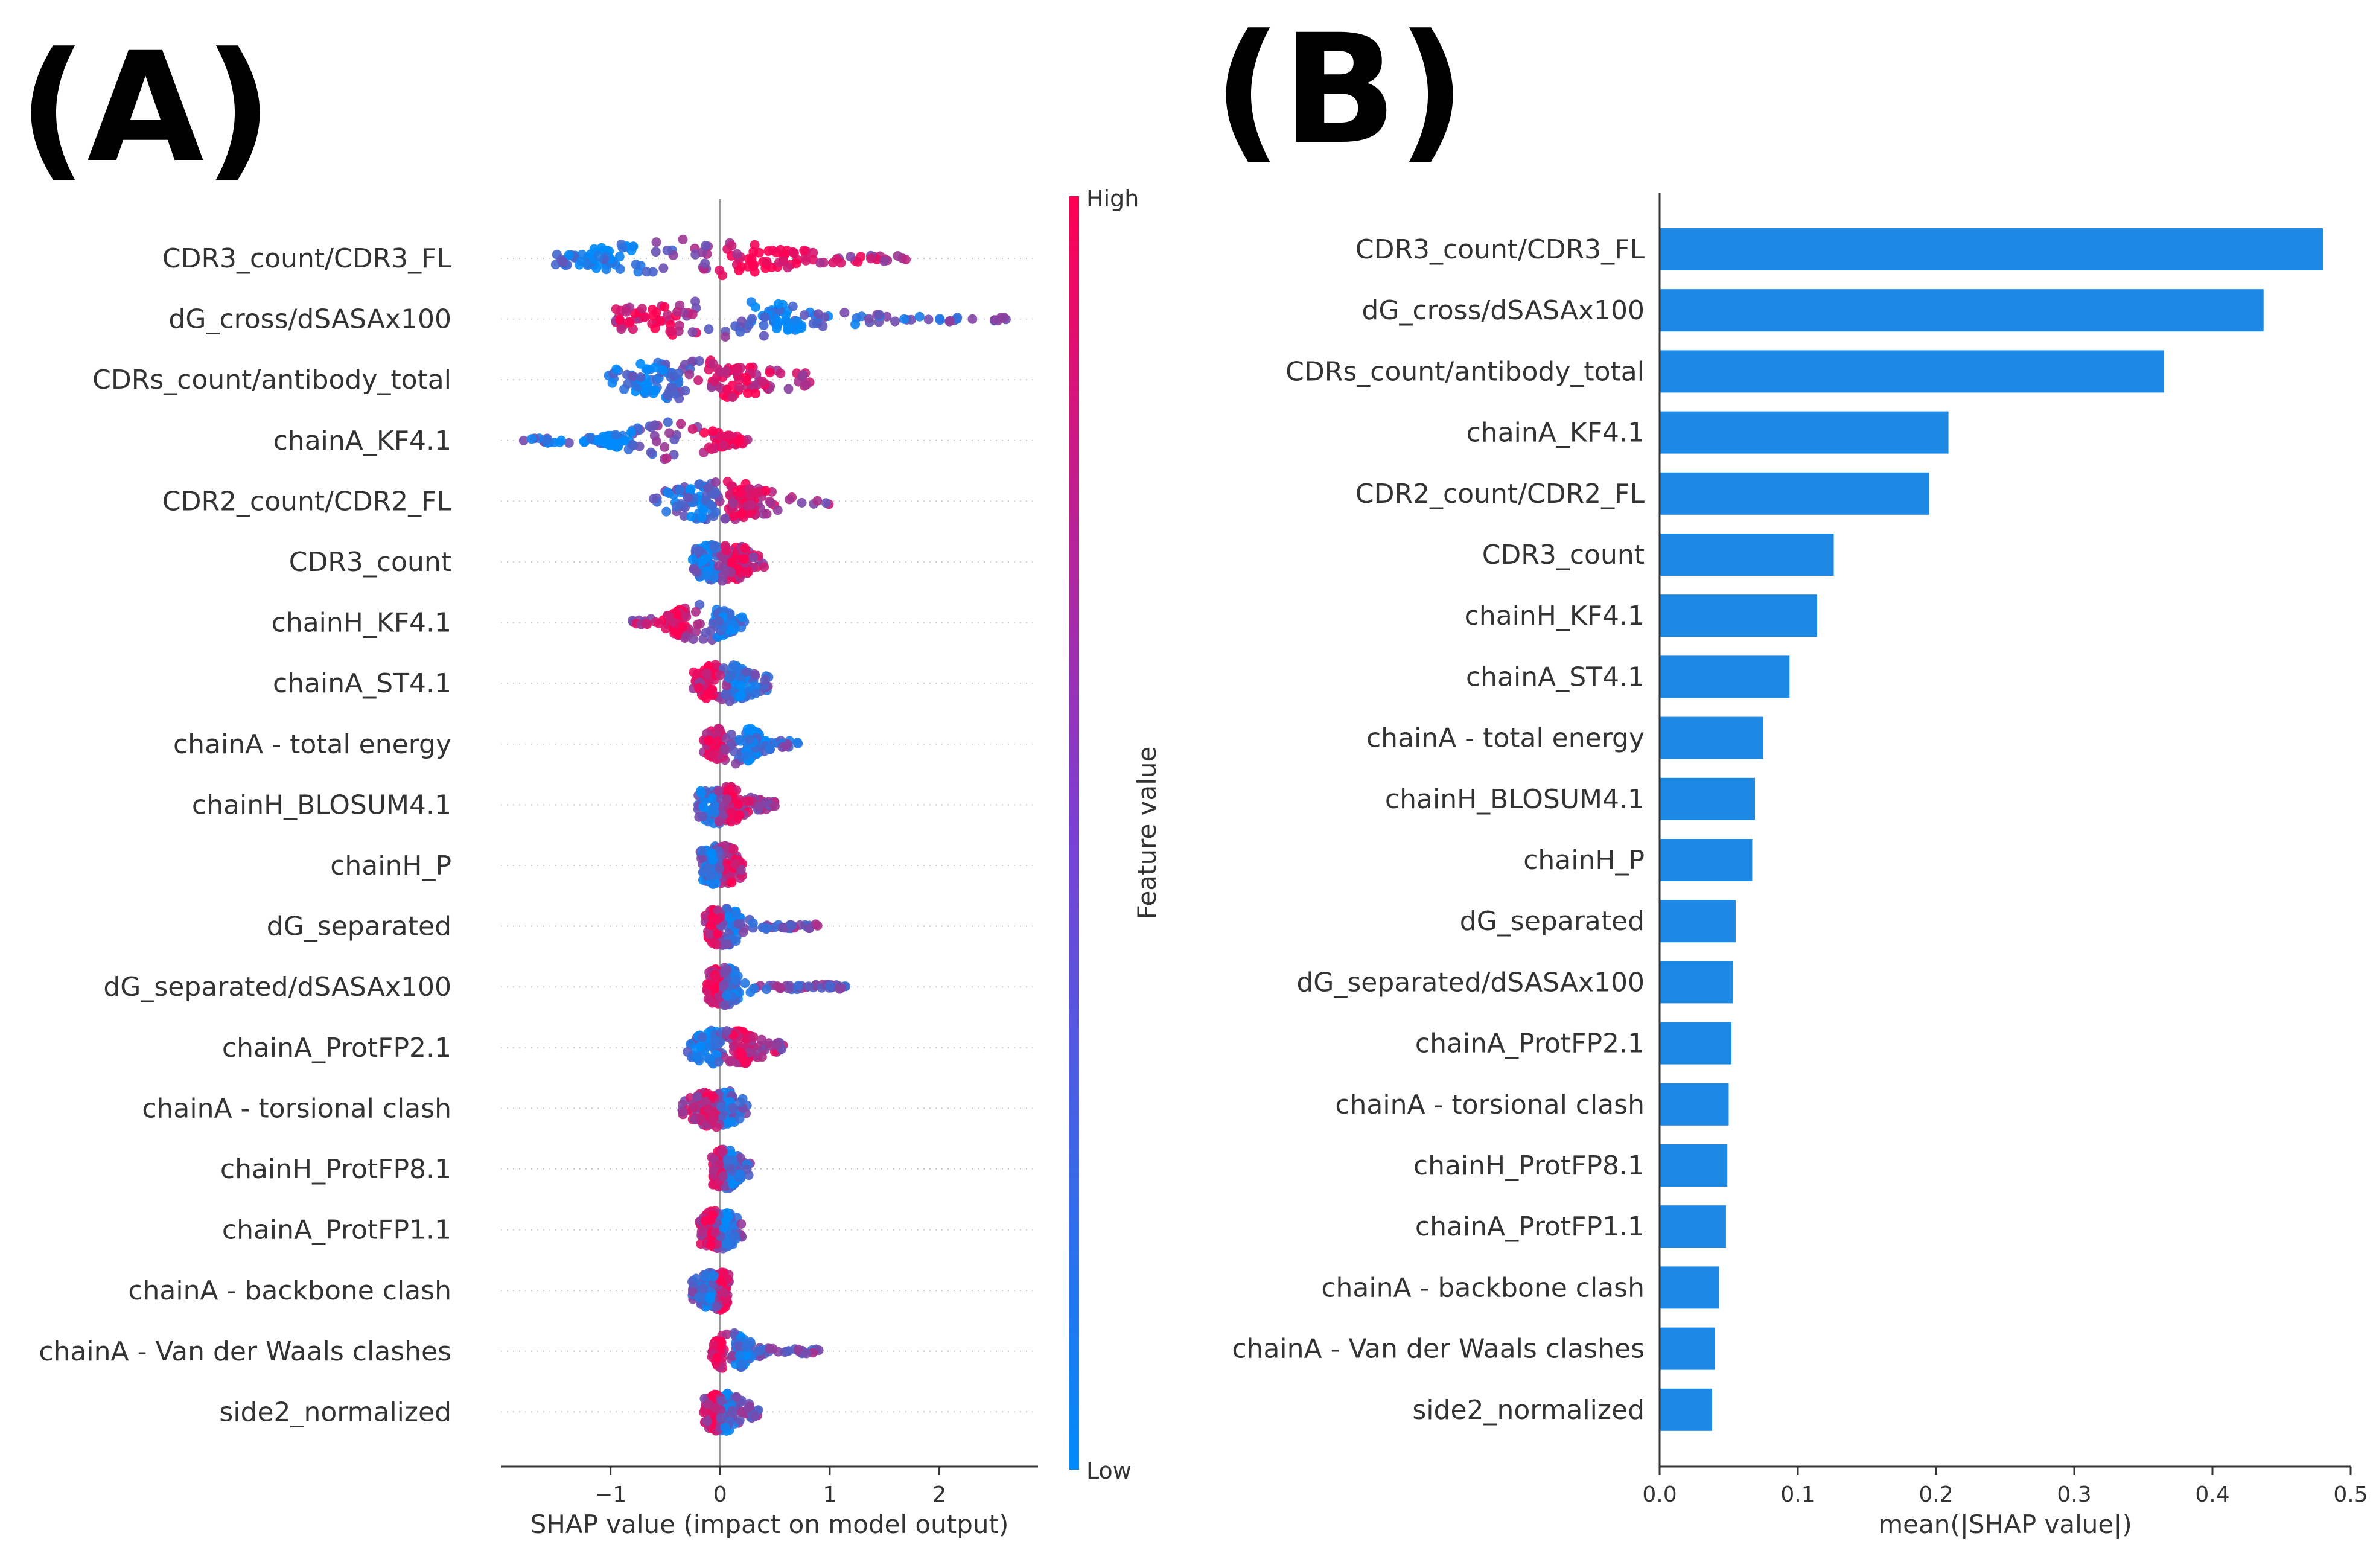  Describe the element at coordinates (1556, 433) in the screenshot. I see `bar-category-label: chainA_KF4.1` at that location.